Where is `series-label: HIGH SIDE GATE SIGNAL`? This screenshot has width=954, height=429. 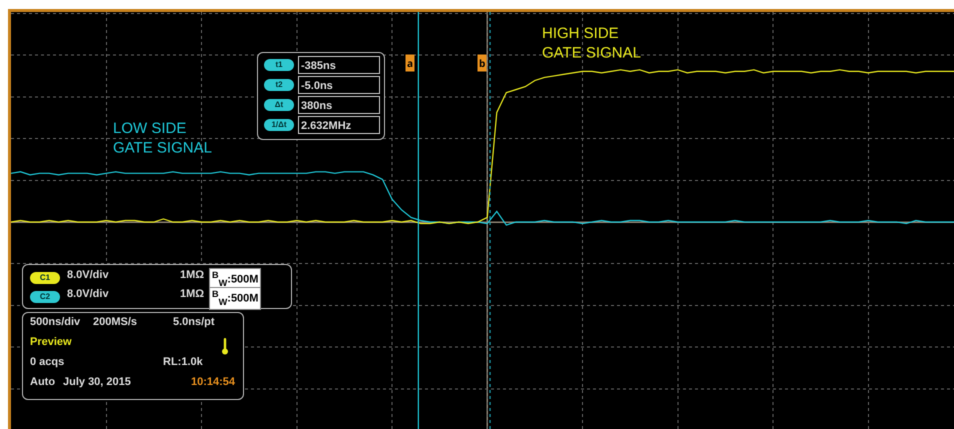
series-label: HIGH SIDE GATE SIGNAL is located at coordinates (591, 43).